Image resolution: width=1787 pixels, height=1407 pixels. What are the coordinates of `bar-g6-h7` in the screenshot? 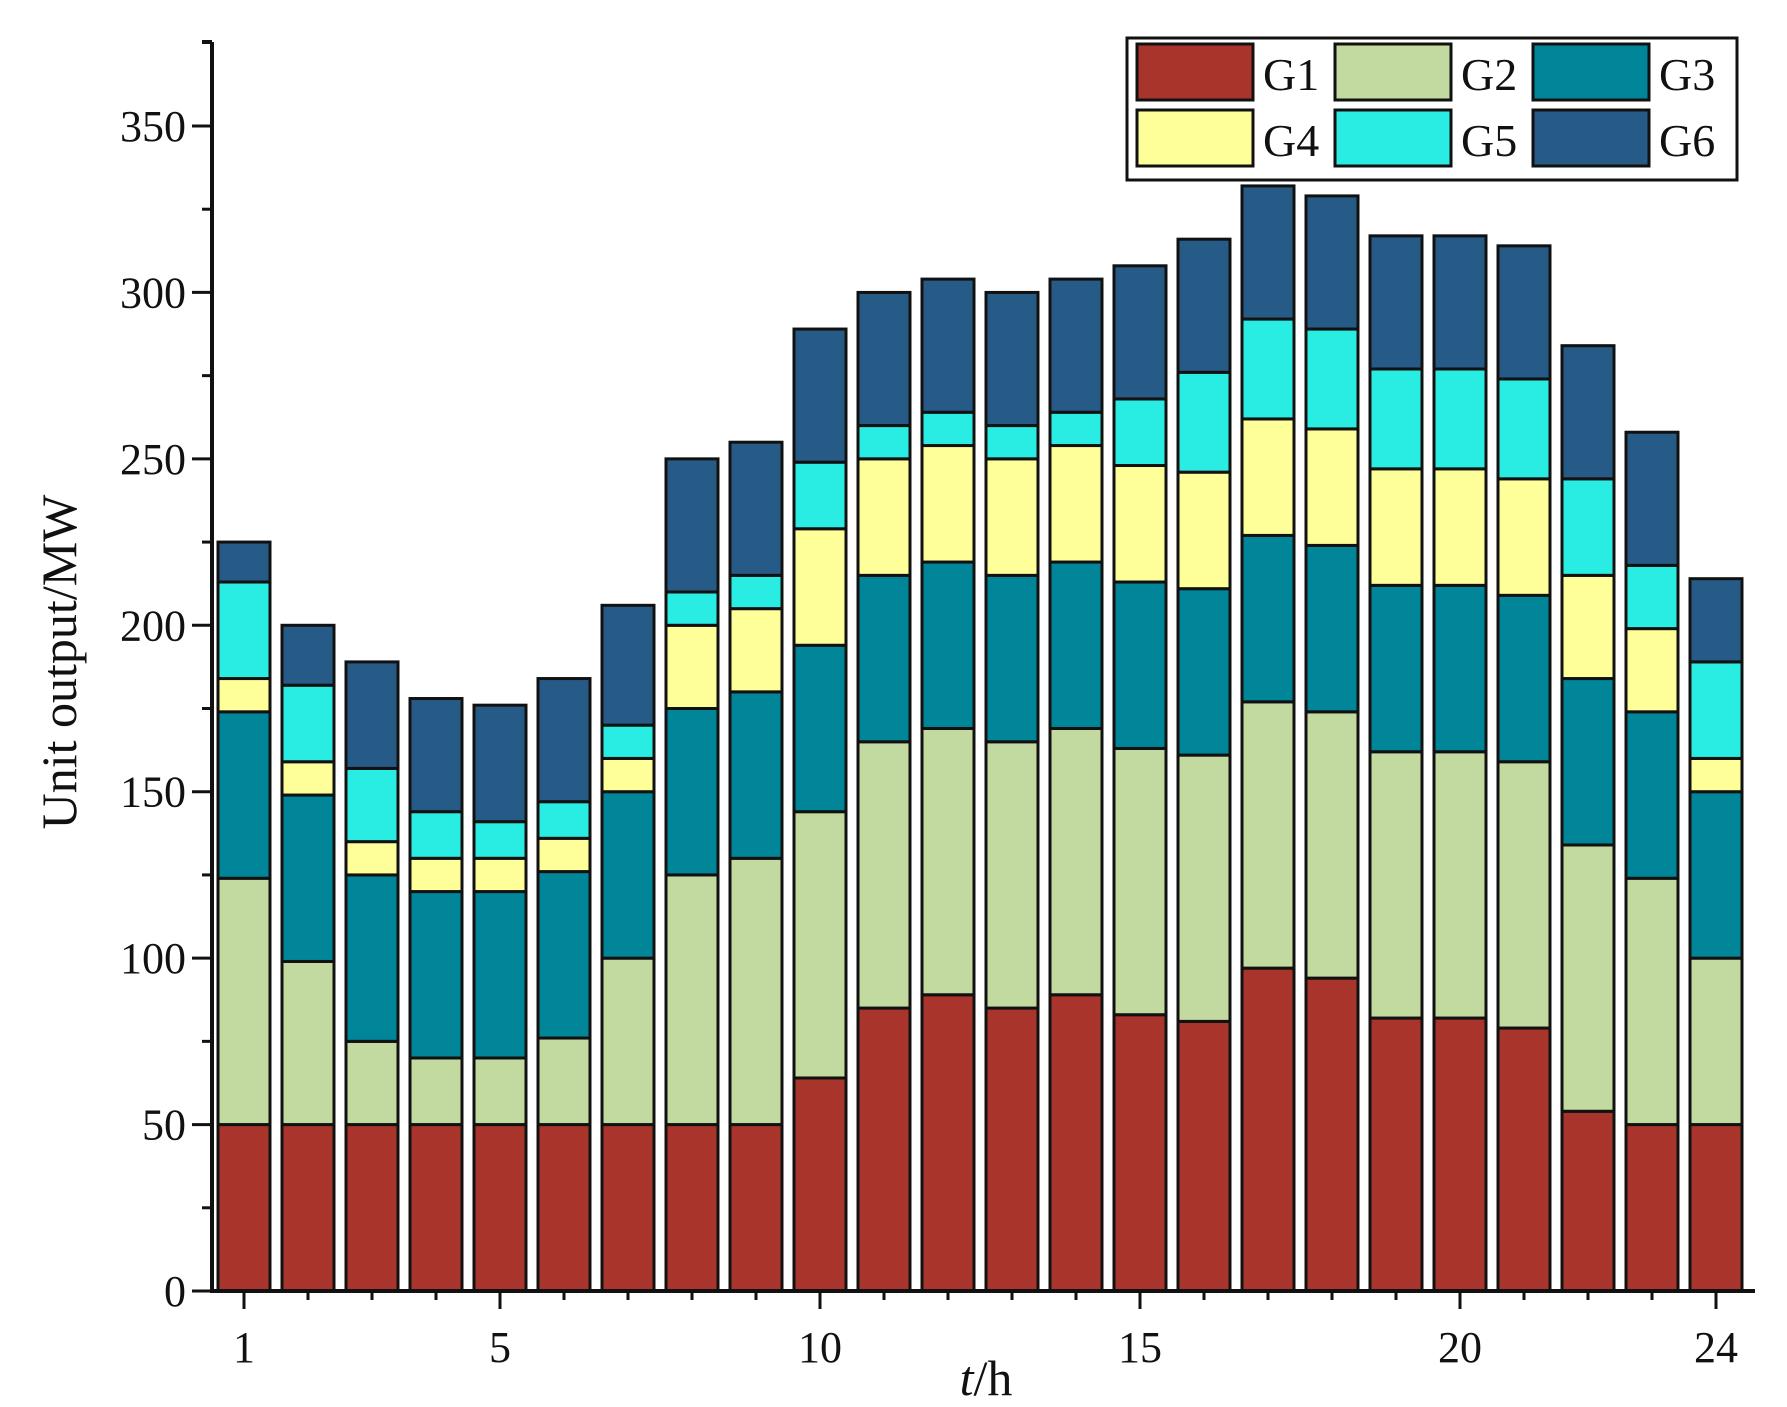 It's located at (628, 665).